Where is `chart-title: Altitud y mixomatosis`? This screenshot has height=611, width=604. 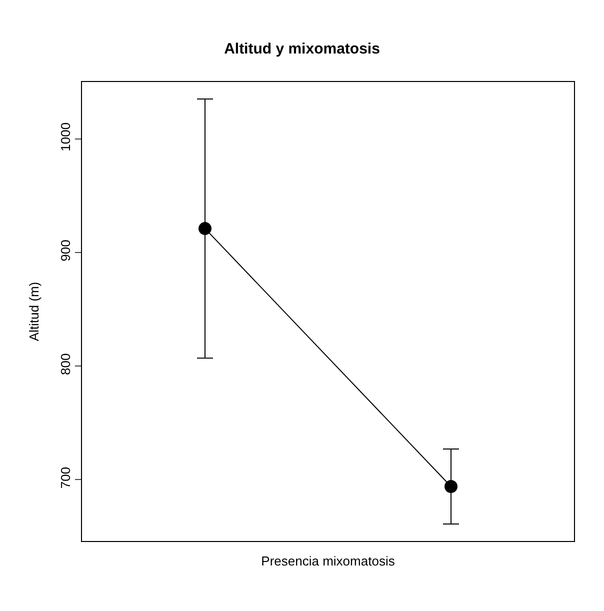
chart-title: Altitud y mixomatosis is located at coordinates (302, 49).